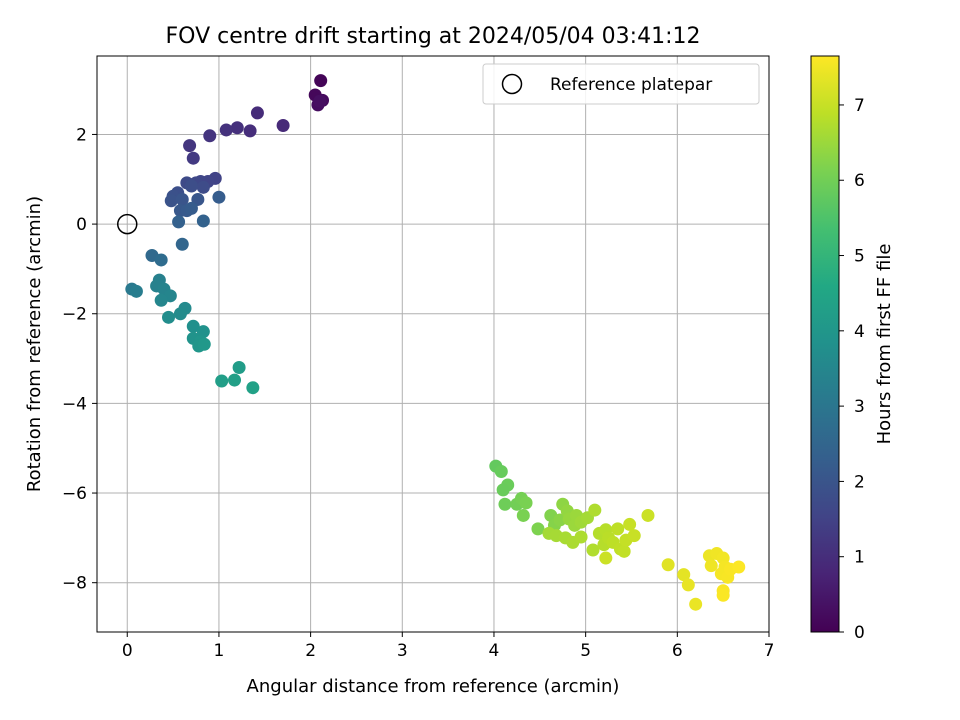 The height and width of the screenshot is (720, 960). What do you see at coordinates (74, 584) in the screenshot?
I see `y-tick-label: −8` at bounding box center [74, 584].